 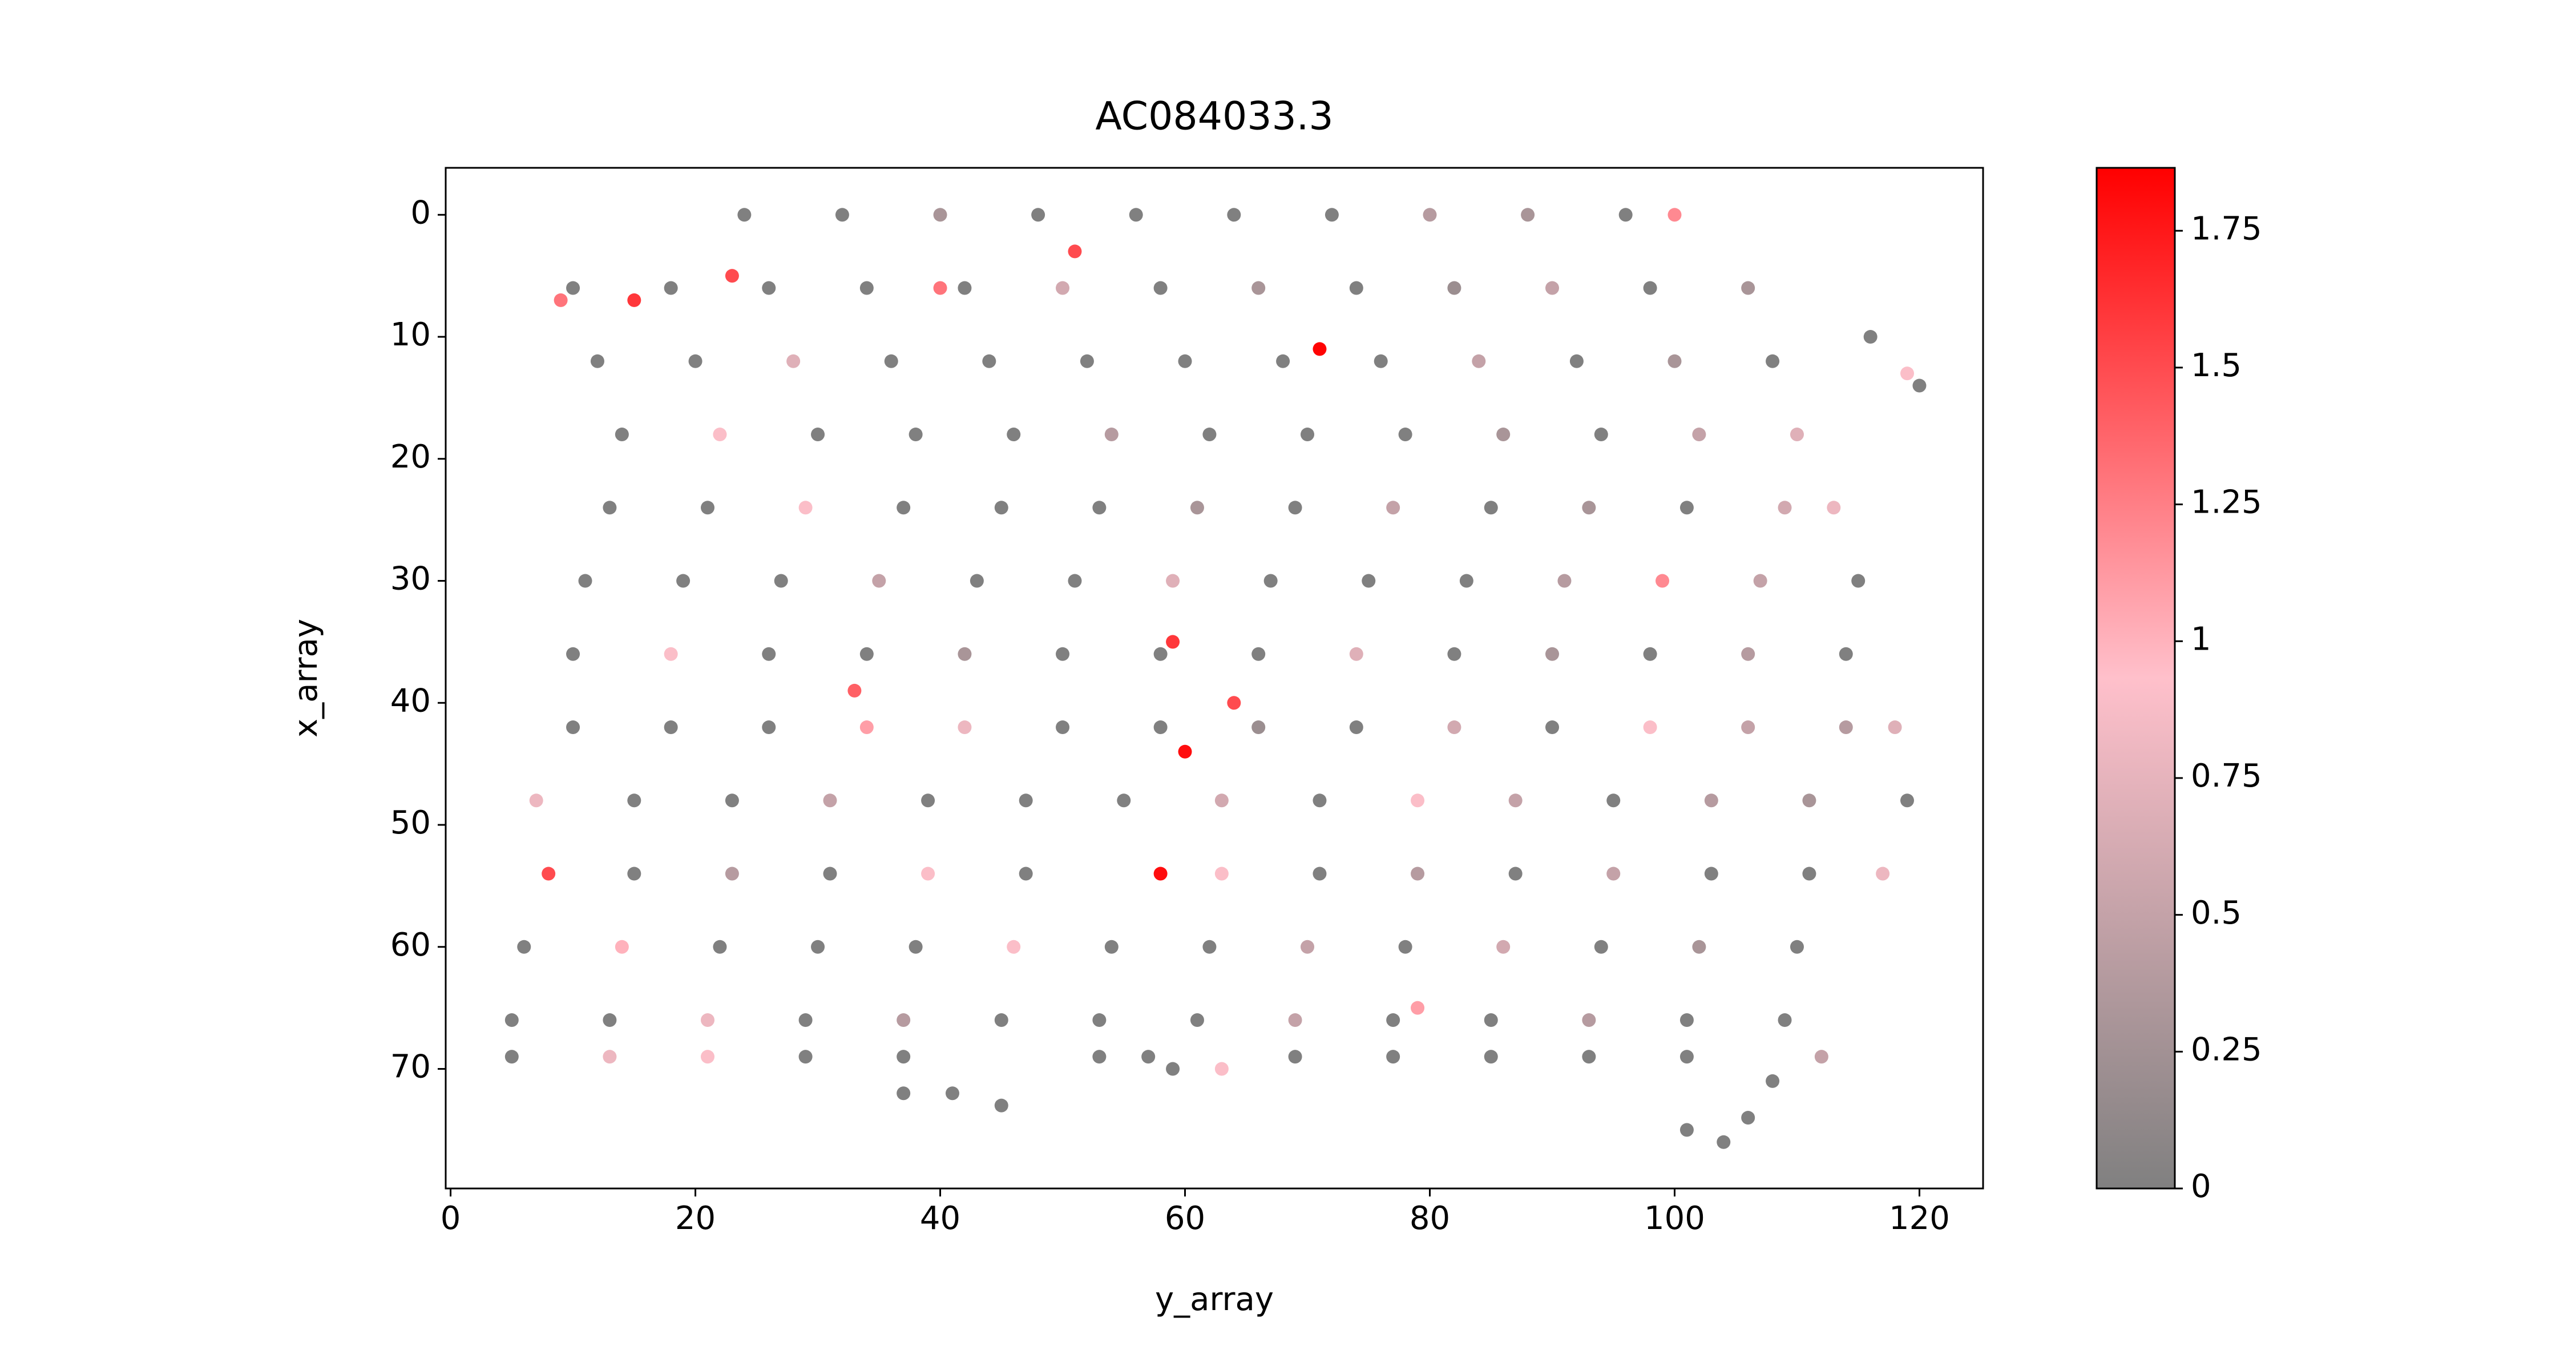 What do you see at coordinates (2226, 228) in the screenshot?
I see `colorbar-tick-label: 1.75` at bounding box center [2226, 228].